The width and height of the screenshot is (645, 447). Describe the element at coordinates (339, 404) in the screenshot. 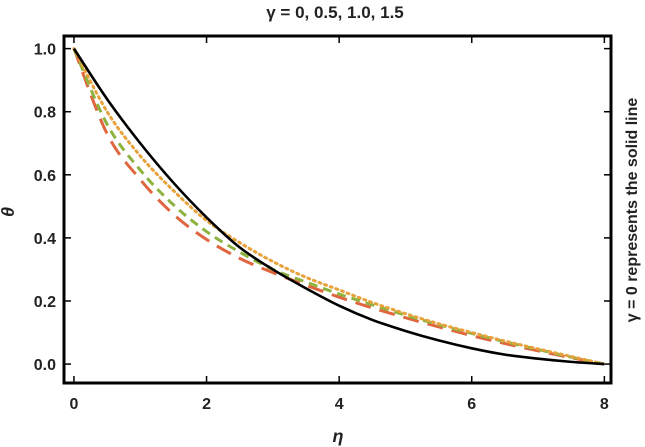

I see `x-tick-label: 4` at that location.